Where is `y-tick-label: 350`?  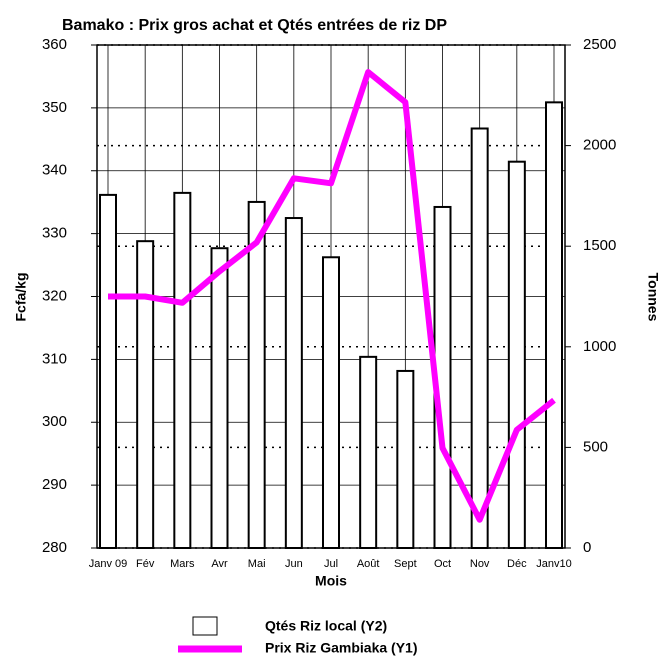 y-tick-label: 350 is located at coordinates (54, 107).